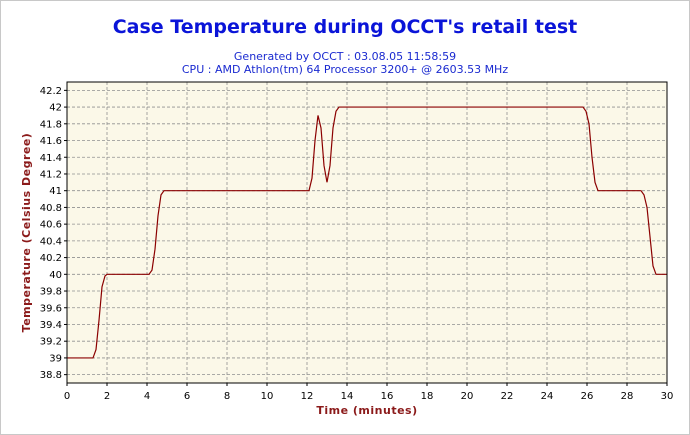 The image size is (690, 435). I want to click on y-tick-label: 41.2, so click(51, 174).